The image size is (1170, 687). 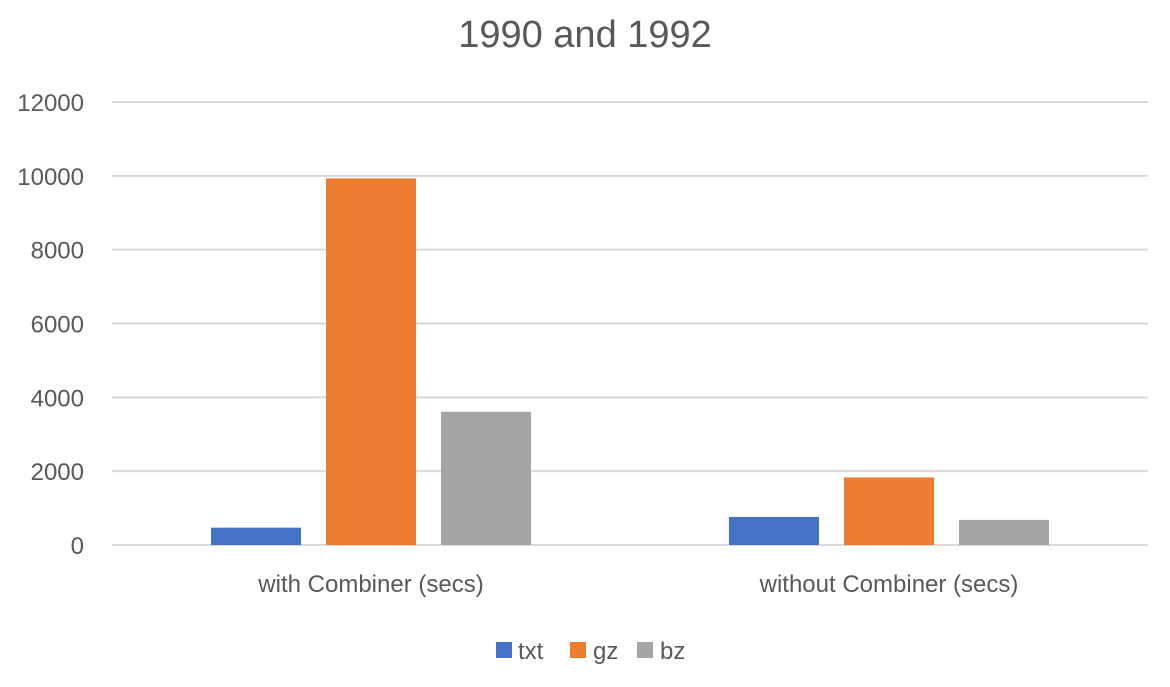 I want to click on y-tick-label: 12000, so click(x=50, y=103).